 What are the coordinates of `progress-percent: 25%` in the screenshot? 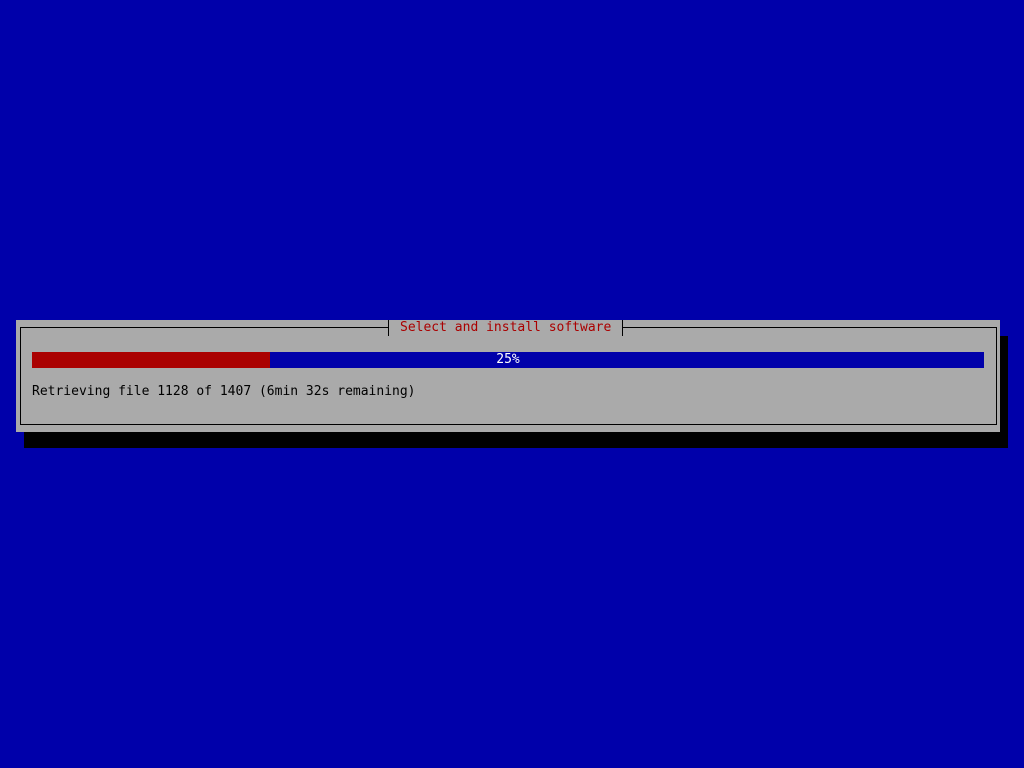 It's located at (508, 359).